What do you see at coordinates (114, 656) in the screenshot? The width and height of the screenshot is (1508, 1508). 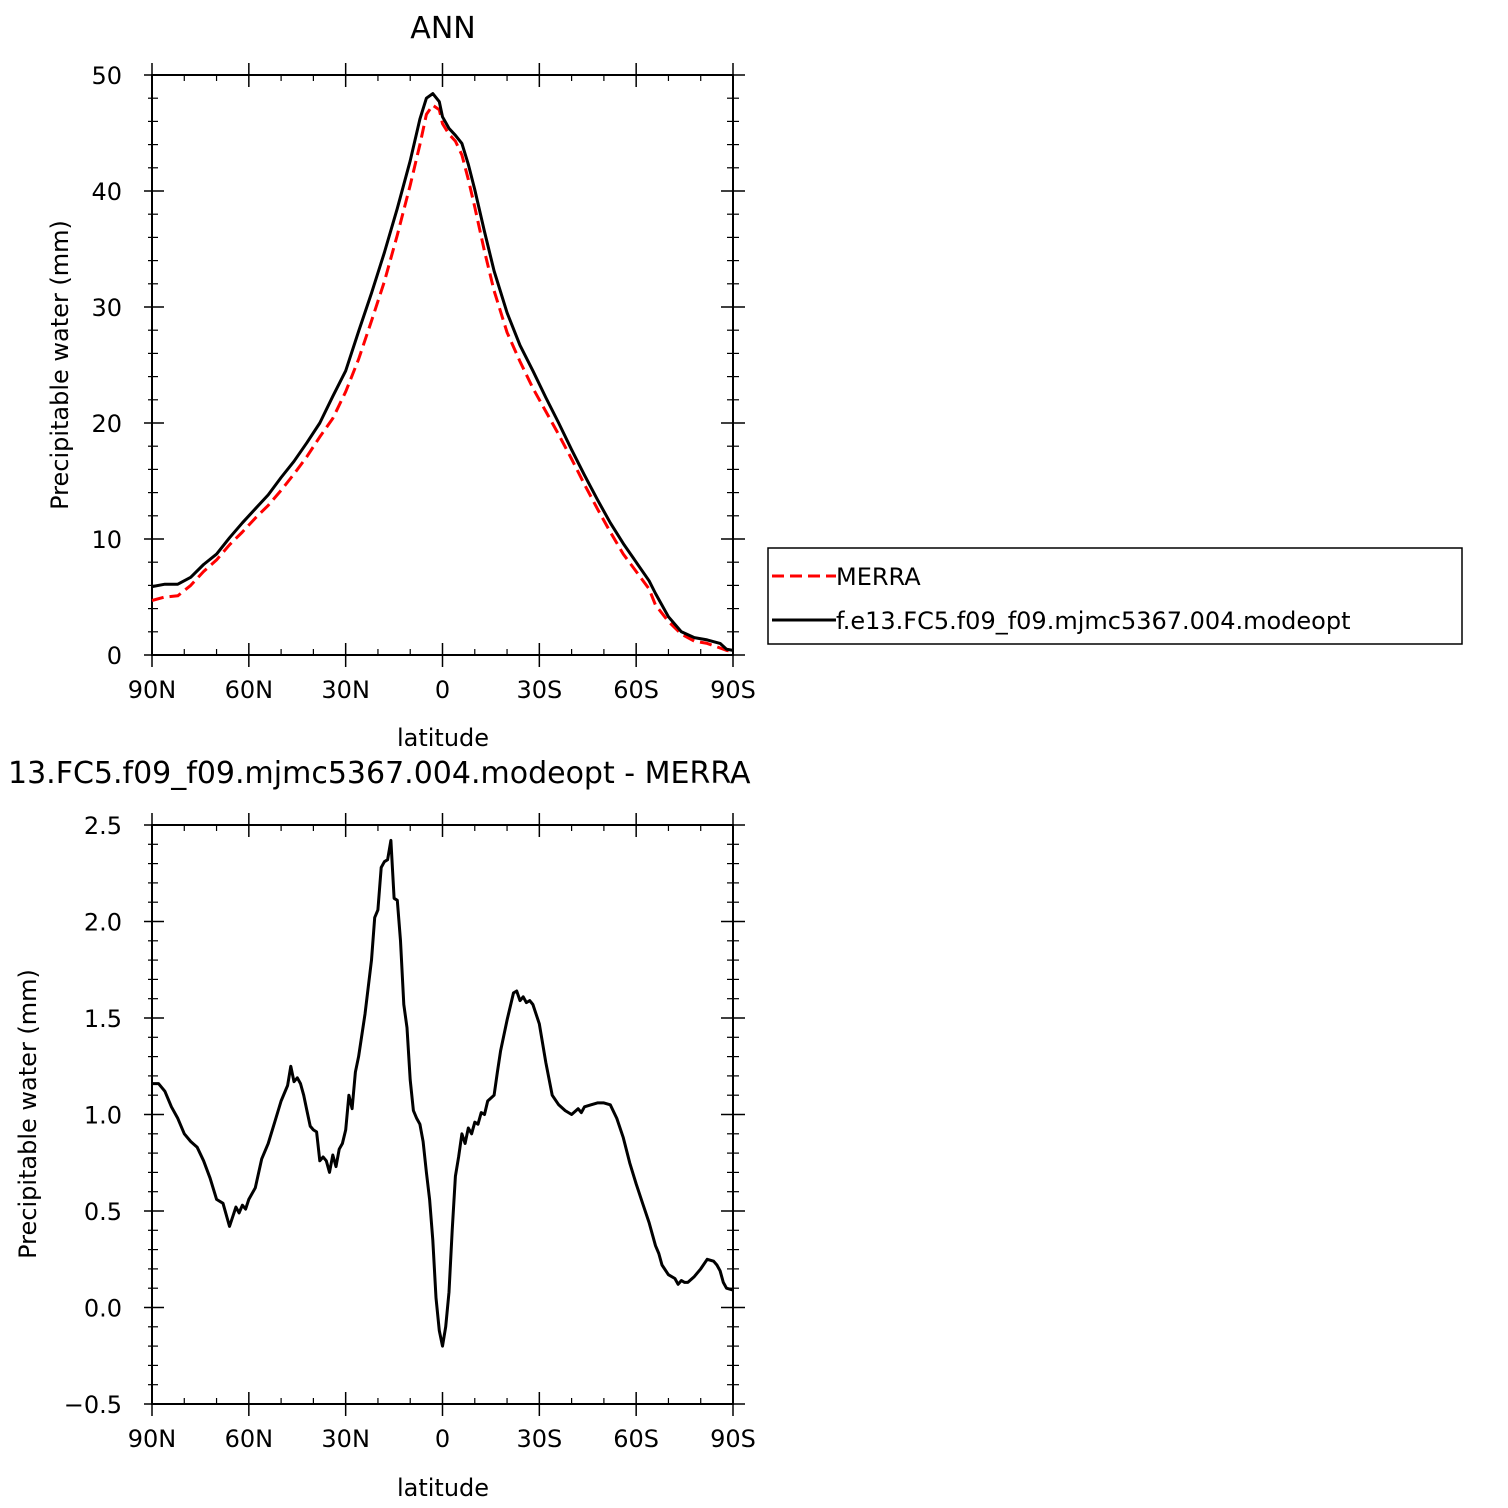 I see `y-tick-label: 0` at bounding box center [114, 656].